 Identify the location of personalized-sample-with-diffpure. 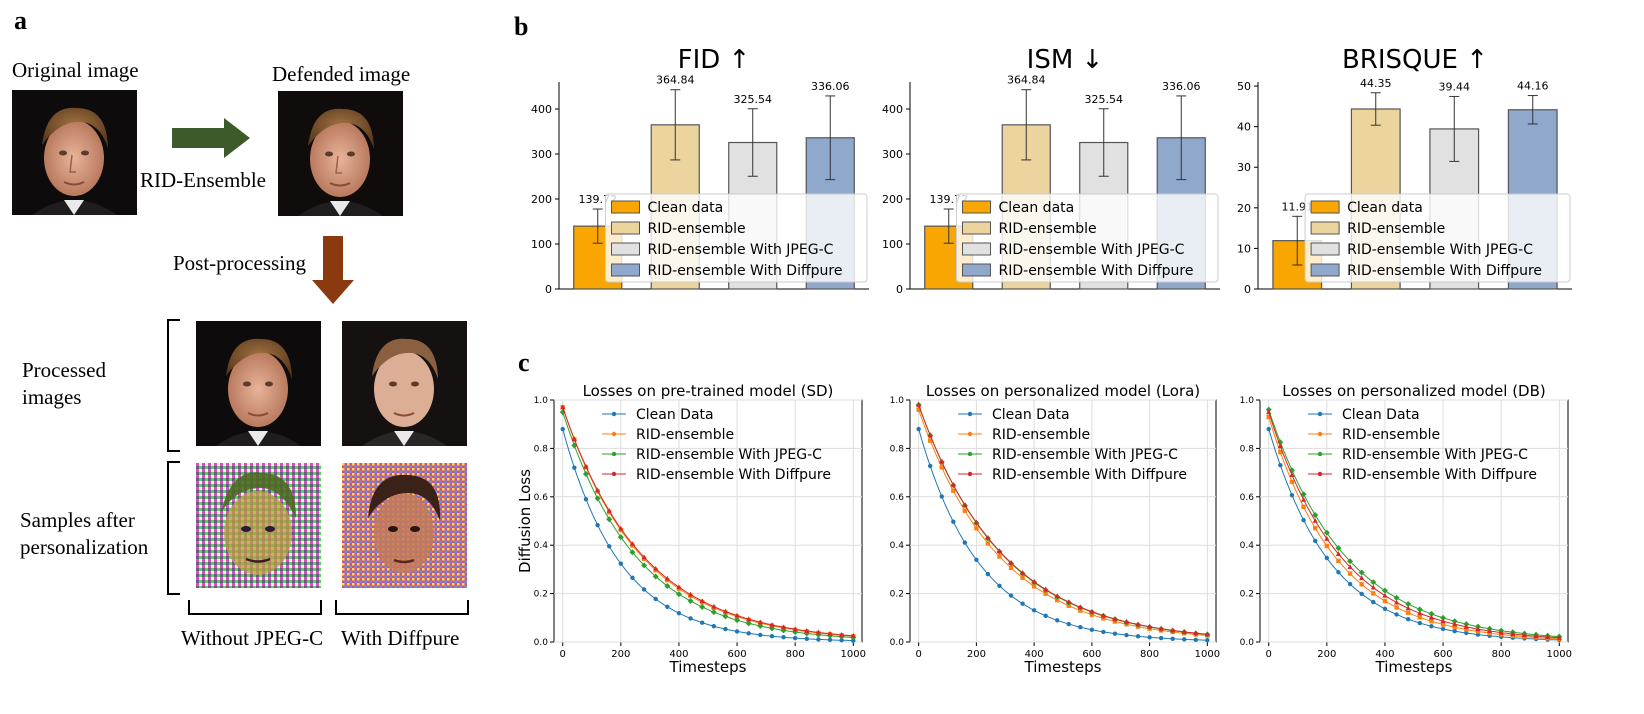
(404, 525).